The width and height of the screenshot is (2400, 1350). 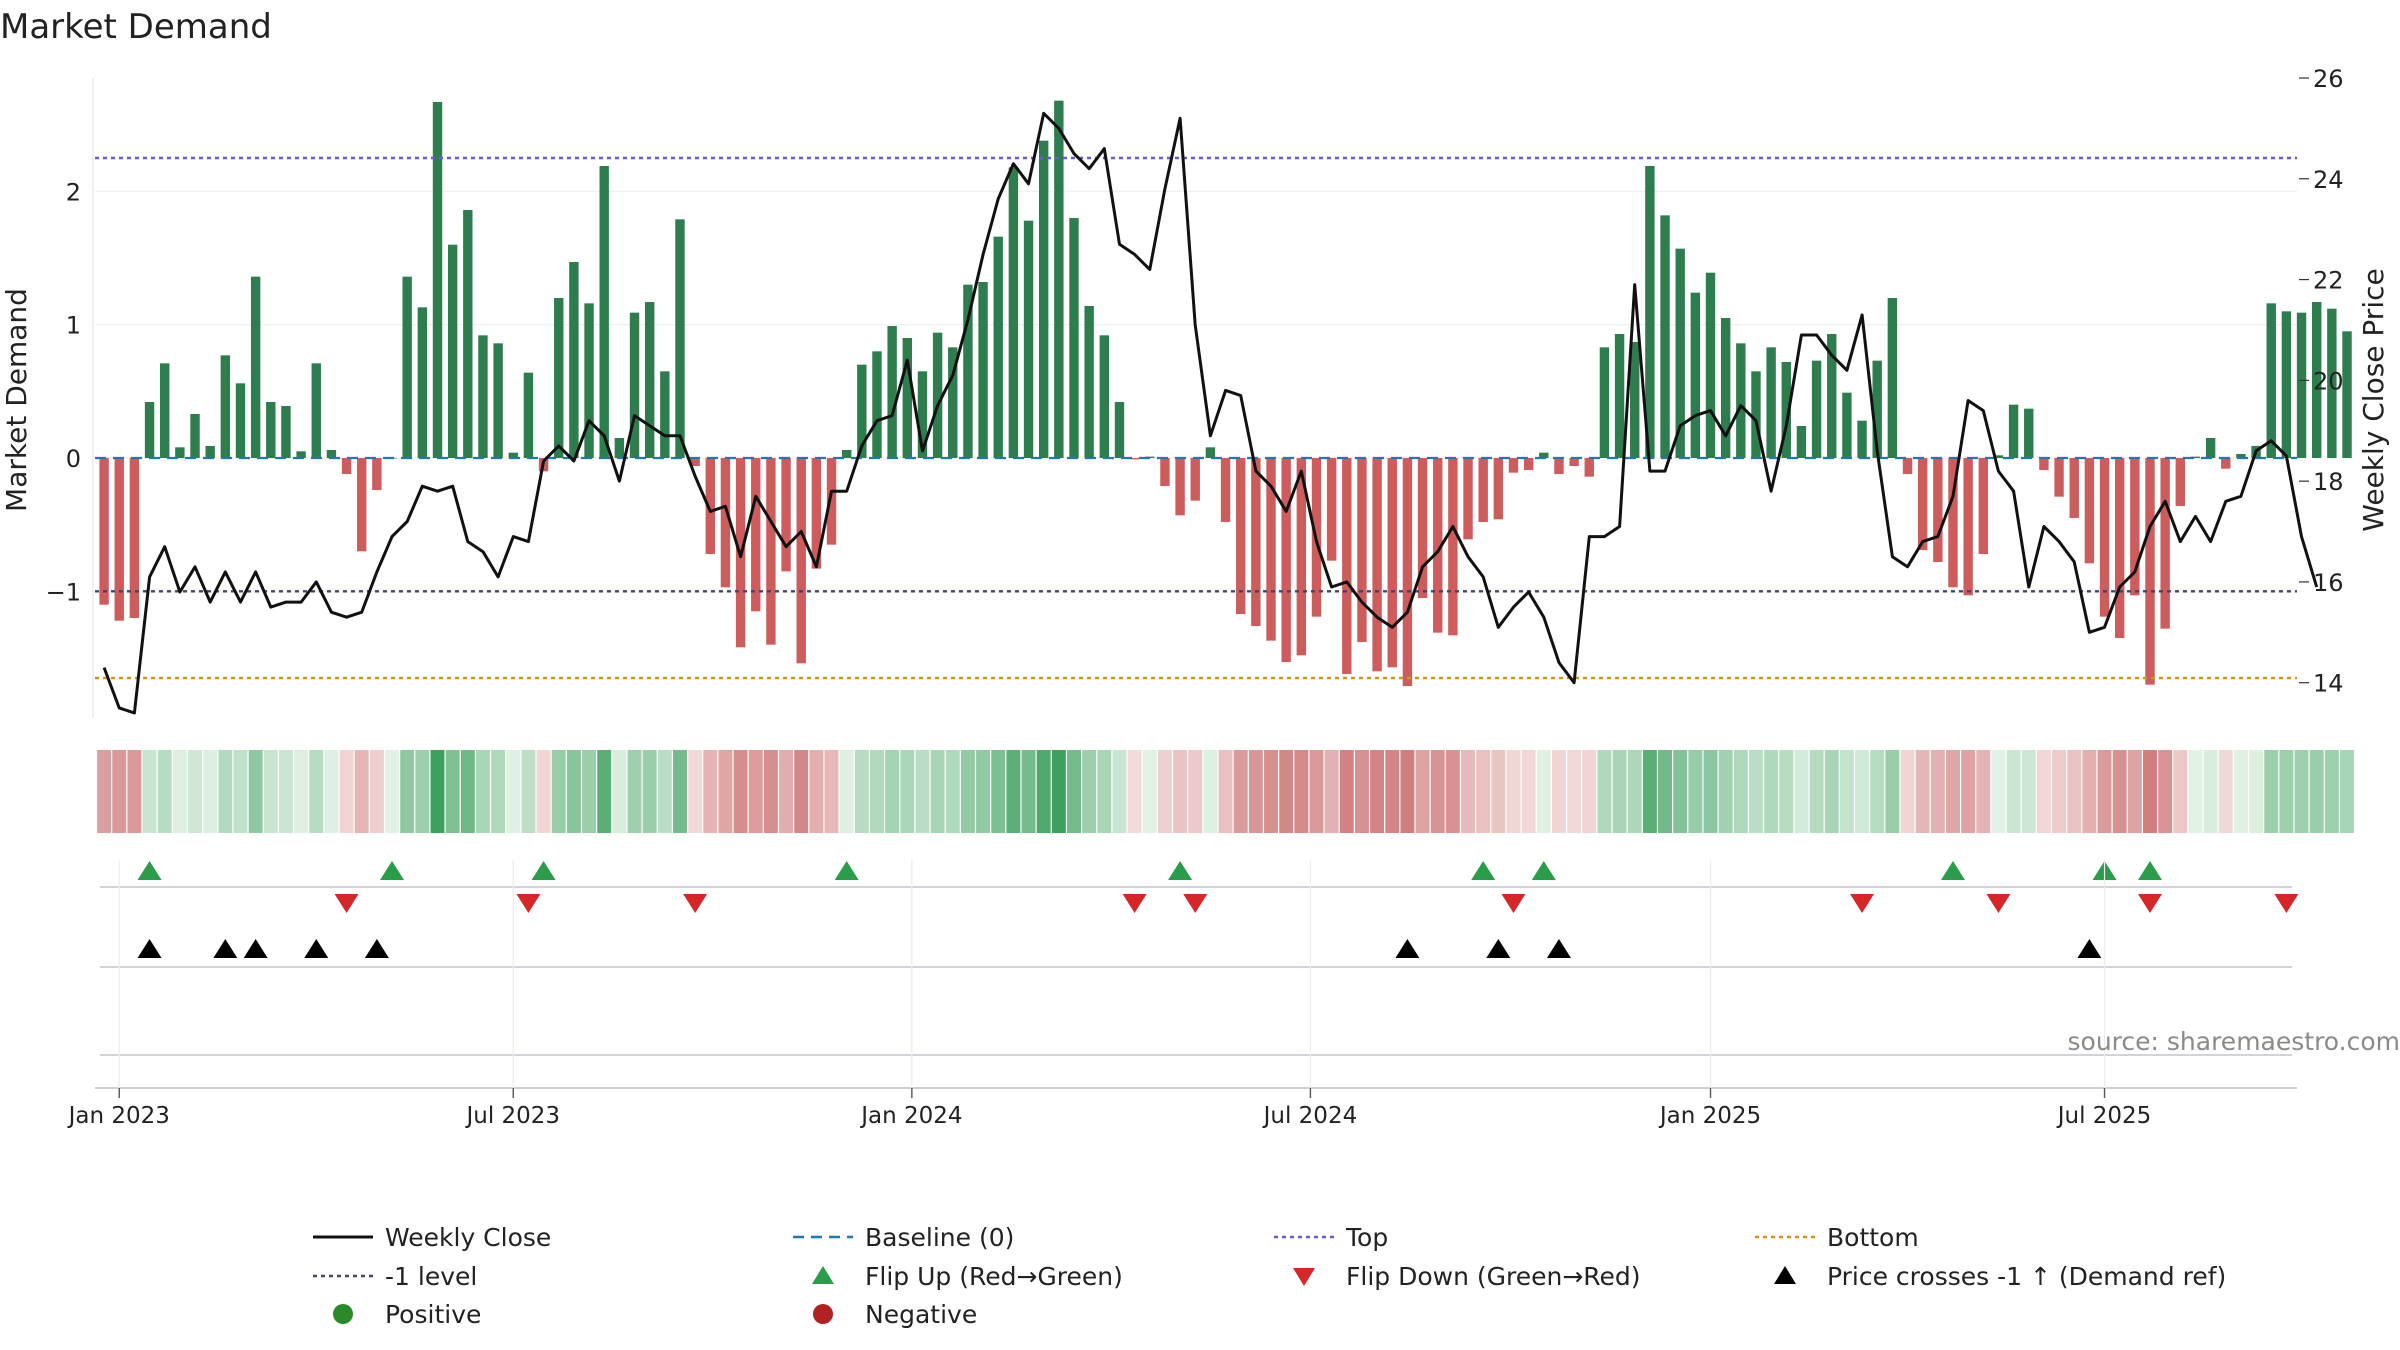 What do you see at coordinates (73, 459) in the screenshot?
I see `left-tick-label: 0` at bounding box center [73, 459].